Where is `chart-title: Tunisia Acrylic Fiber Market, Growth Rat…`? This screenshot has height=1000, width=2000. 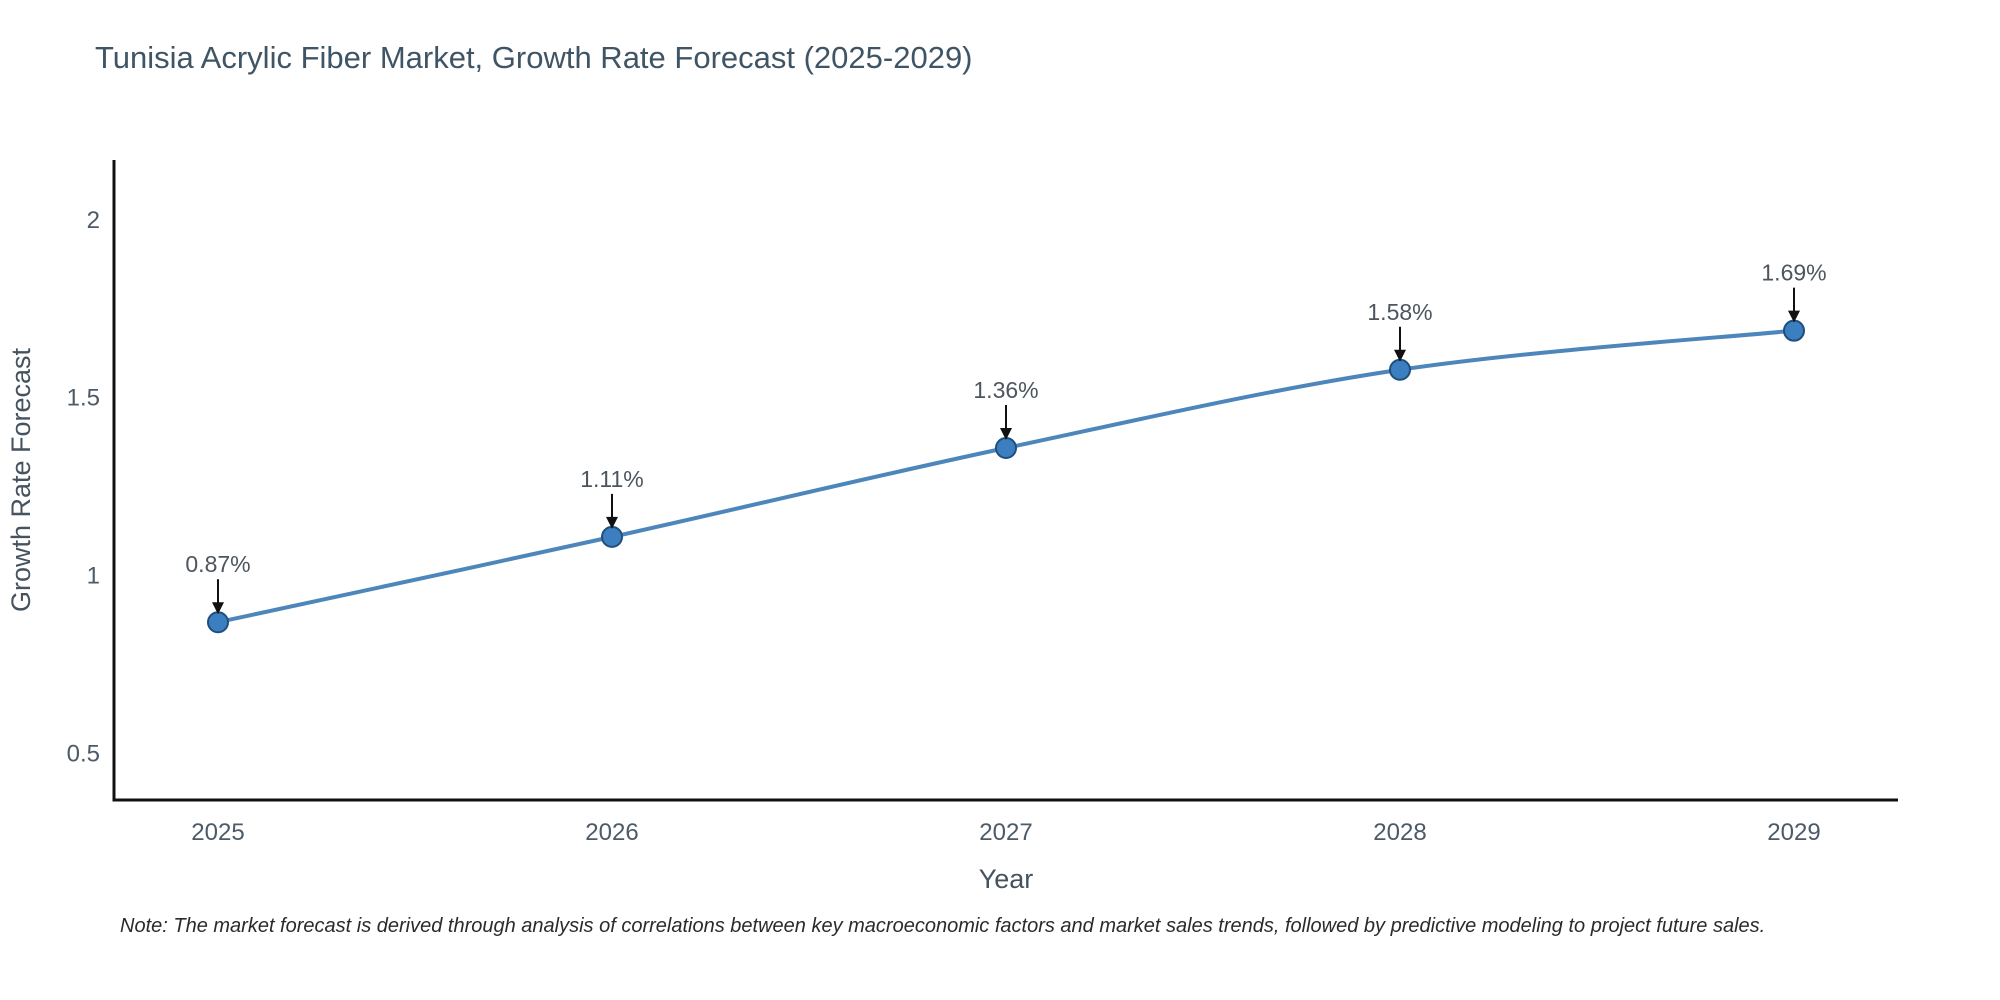
chart-title: Tunisia Acrylic Fiber Market, Growth Rat… is located at coordinates (534, 57).